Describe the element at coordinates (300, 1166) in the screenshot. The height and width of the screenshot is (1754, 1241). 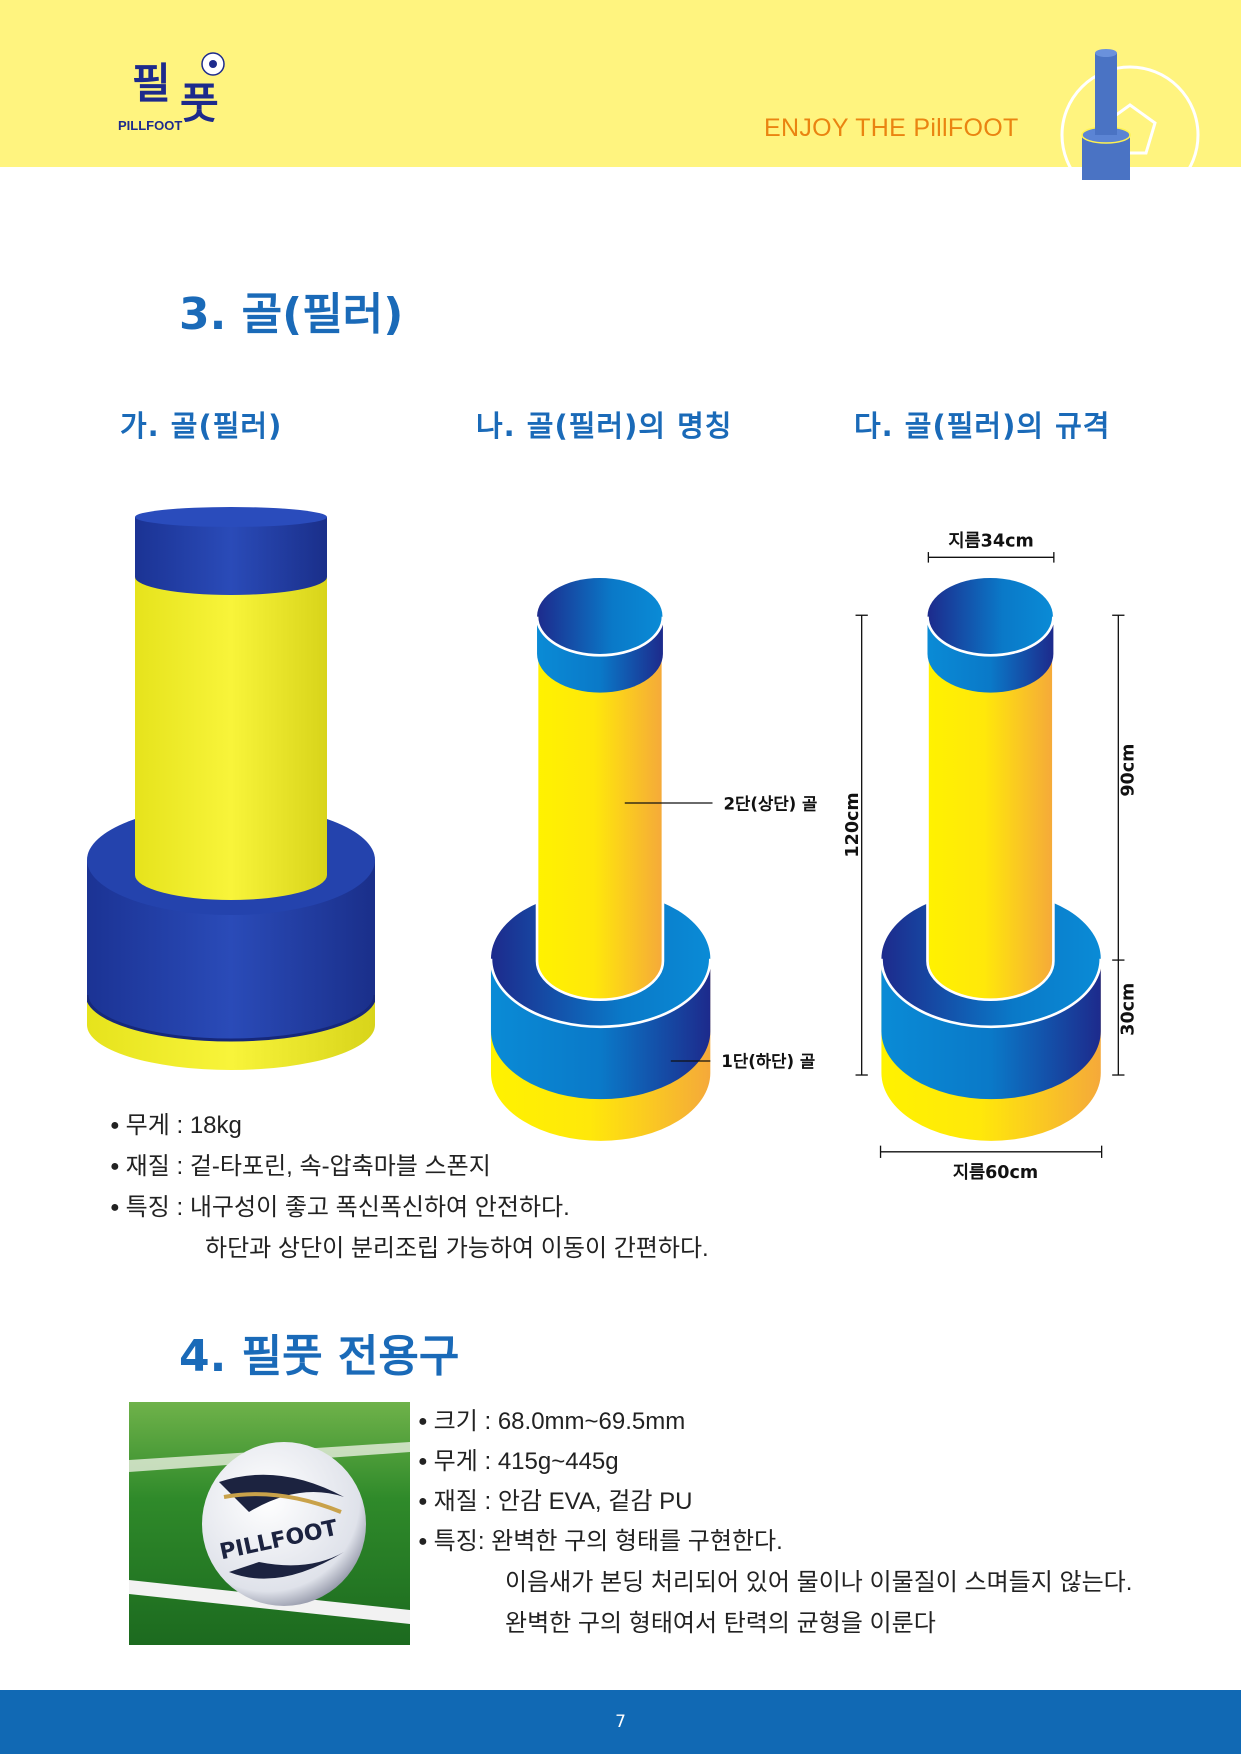
I see `pillar-bullet-material: ● 재질 : 겉-타포린, 속-압축마블 스폰지` at that location.